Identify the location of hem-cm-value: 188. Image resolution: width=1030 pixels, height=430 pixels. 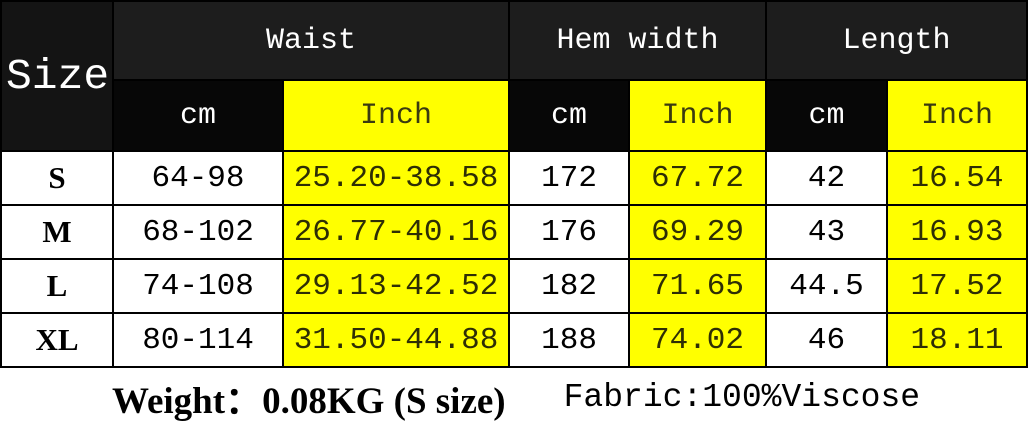
(569, 340).